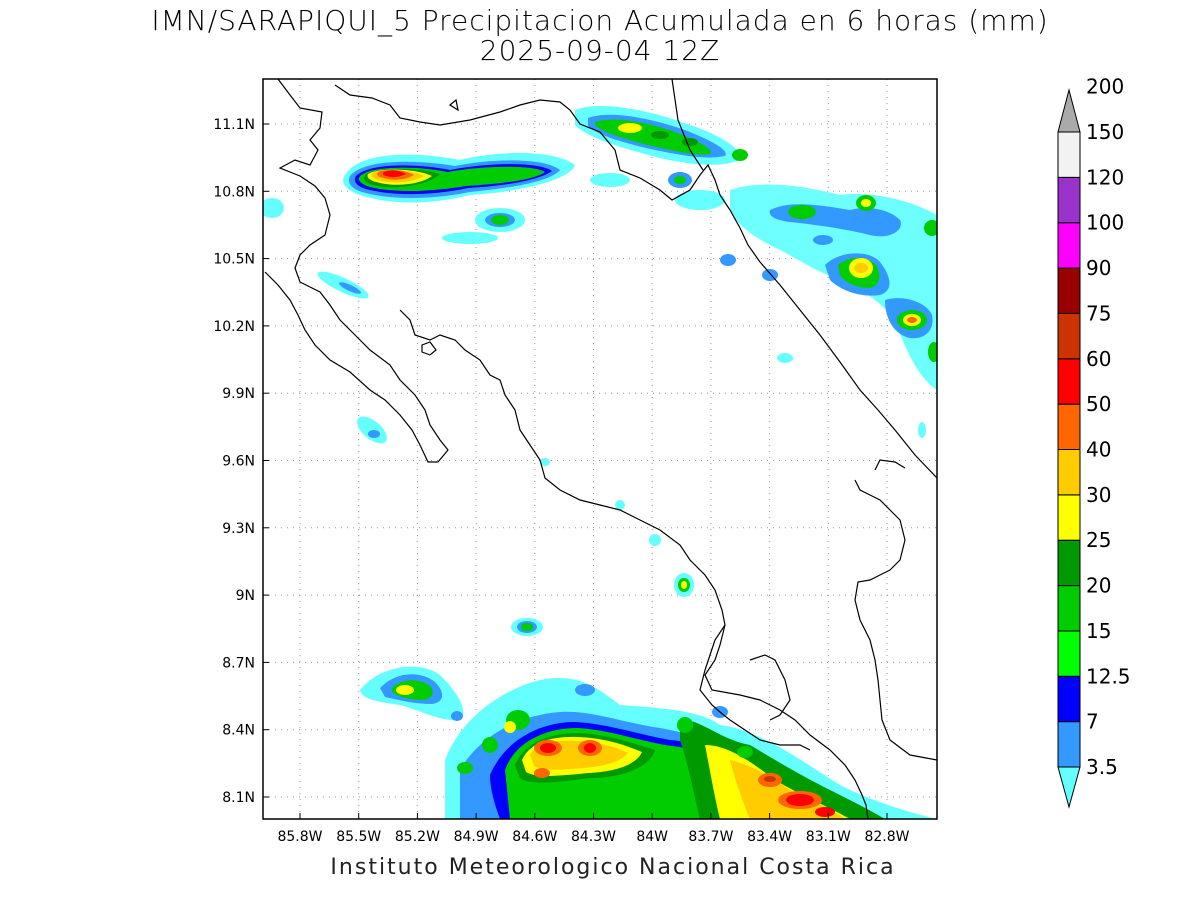 The width and height of the screenshot is (1200, 900). I want to click on map-datetime: 2025-09-04 12Z, so click(600, 50).